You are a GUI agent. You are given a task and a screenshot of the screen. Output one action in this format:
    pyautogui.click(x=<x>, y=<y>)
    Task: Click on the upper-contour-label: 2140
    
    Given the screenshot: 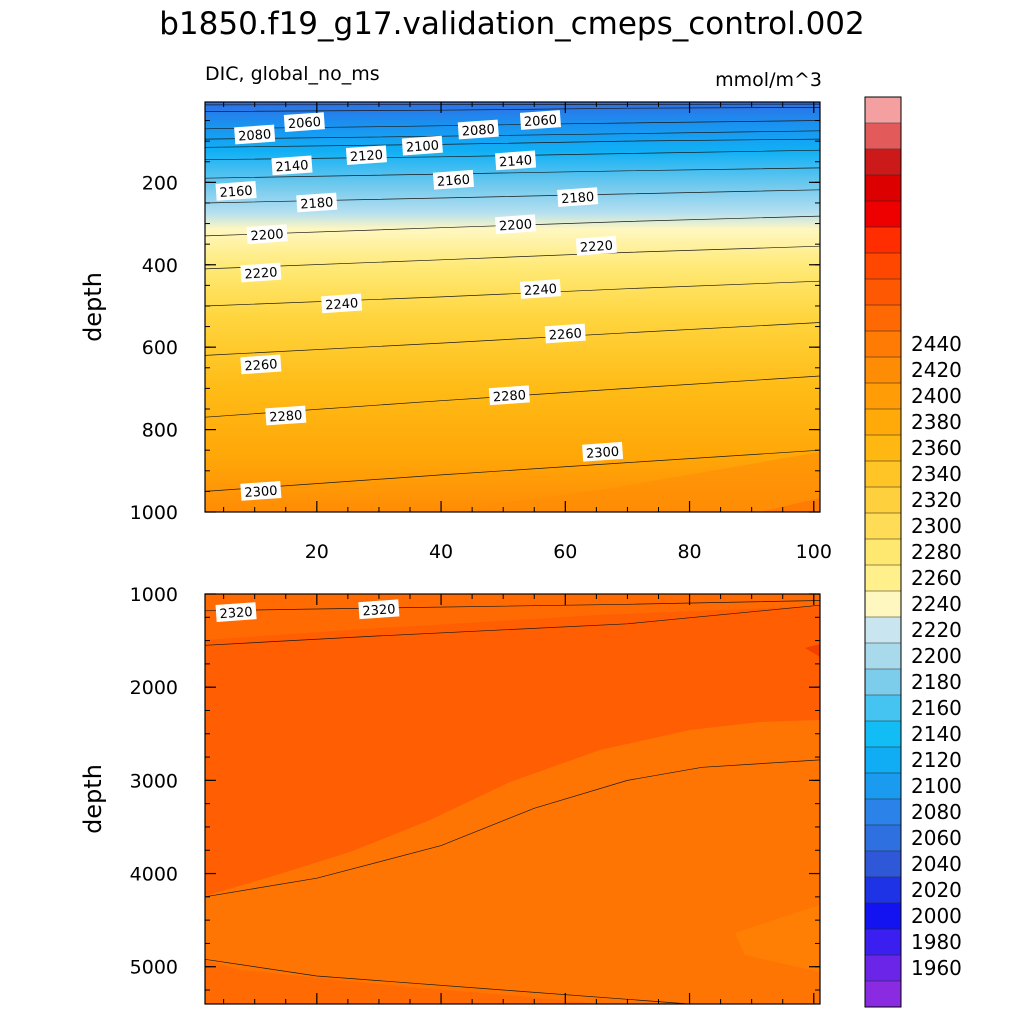 What is the action you would take?
    pyautogui.click(x=516, y=160)
    